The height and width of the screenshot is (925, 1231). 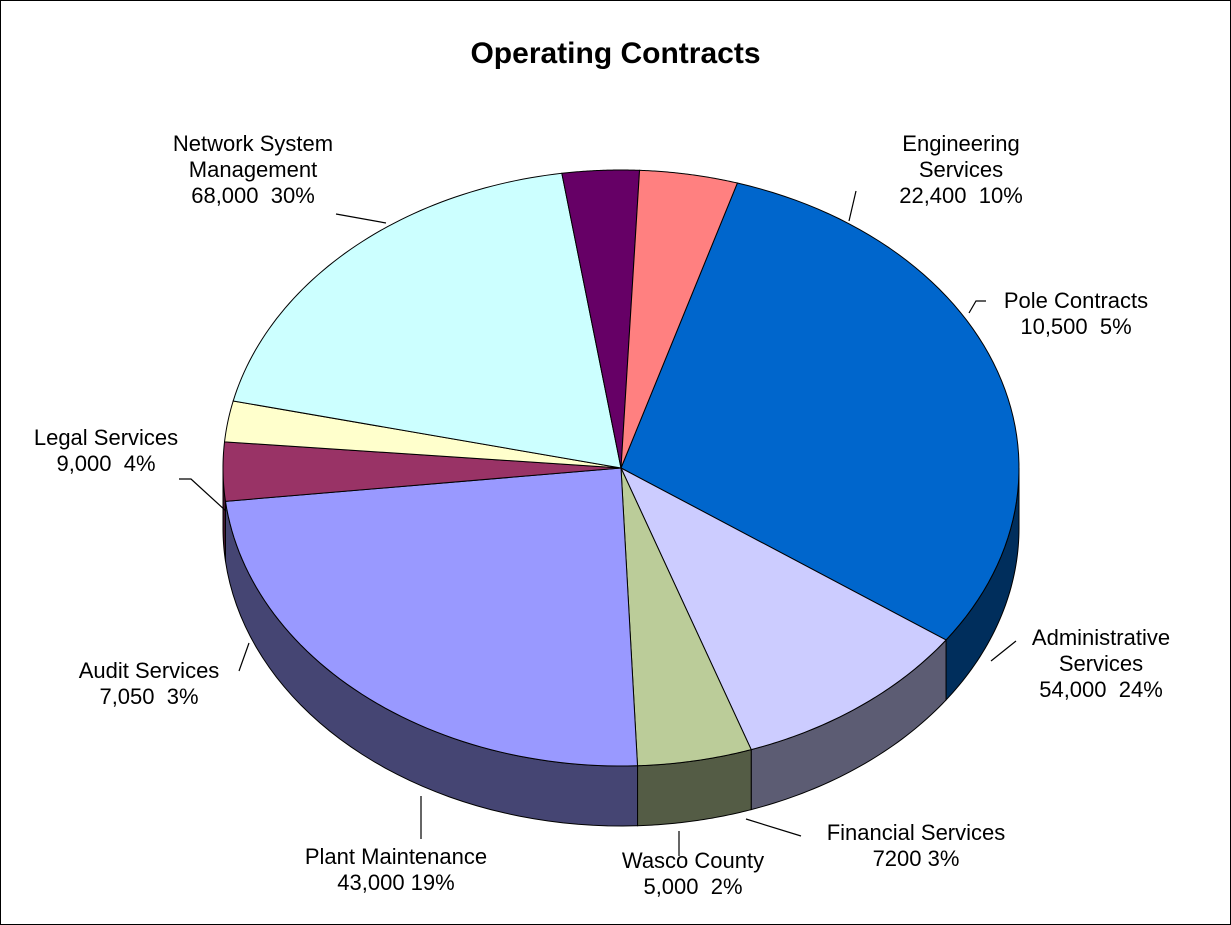 I want to click on value-label: 7,050 3%, so click(x=149, y=696).